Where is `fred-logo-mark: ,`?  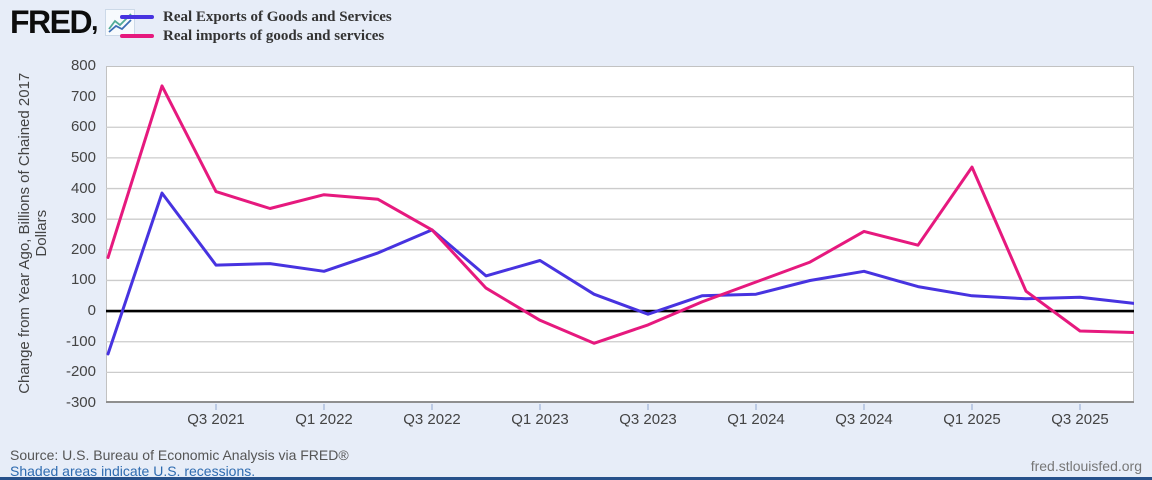
fred-logo-mark: , is located at coordinates (95, 21).